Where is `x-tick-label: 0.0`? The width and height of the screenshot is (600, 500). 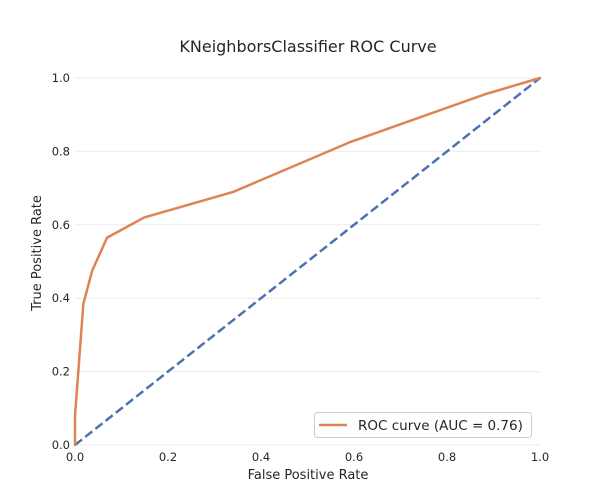
x-tick-label: 0.0 is located at coordinates (75, 457).